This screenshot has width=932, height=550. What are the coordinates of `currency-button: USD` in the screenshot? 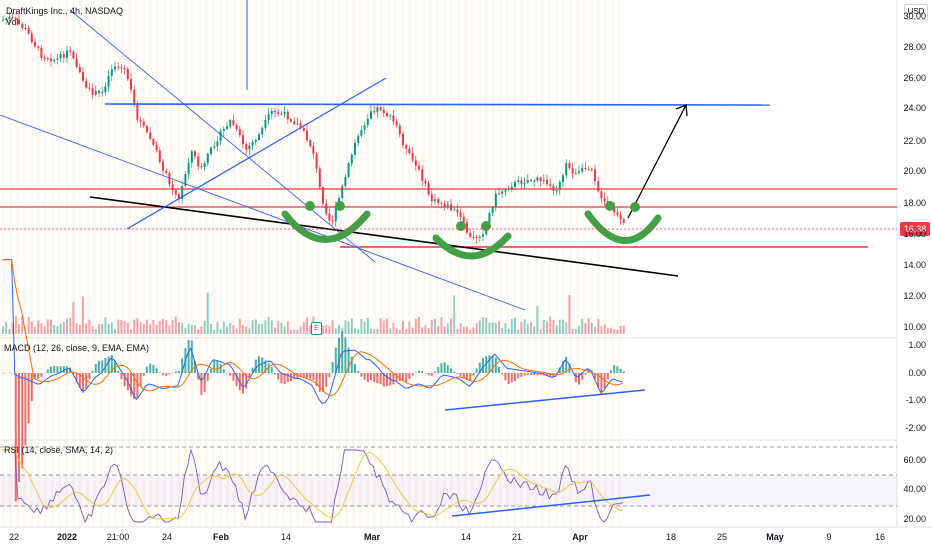 It's located at (916, 12).